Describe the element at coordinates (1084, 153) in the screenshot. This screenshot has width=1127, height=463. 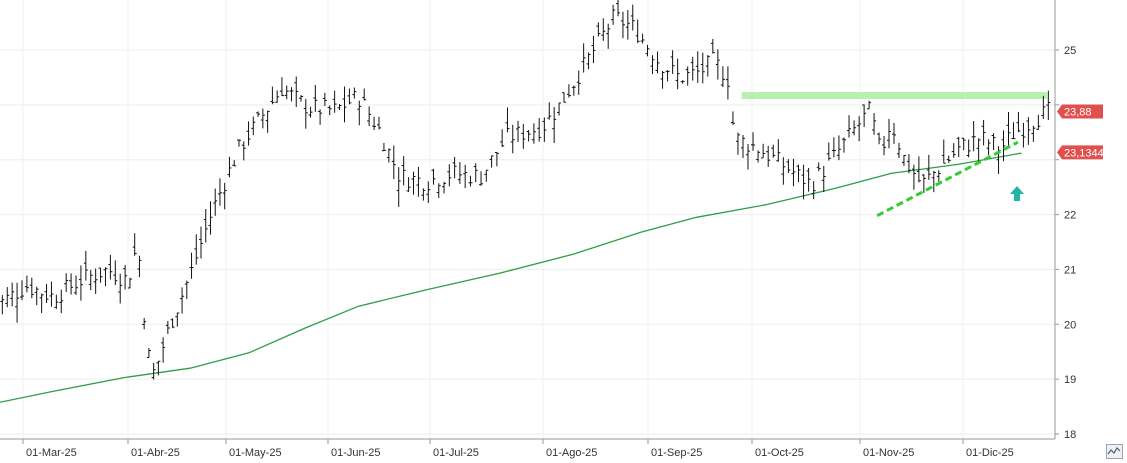
I see `ma-price-label: 23,1344` at that location.